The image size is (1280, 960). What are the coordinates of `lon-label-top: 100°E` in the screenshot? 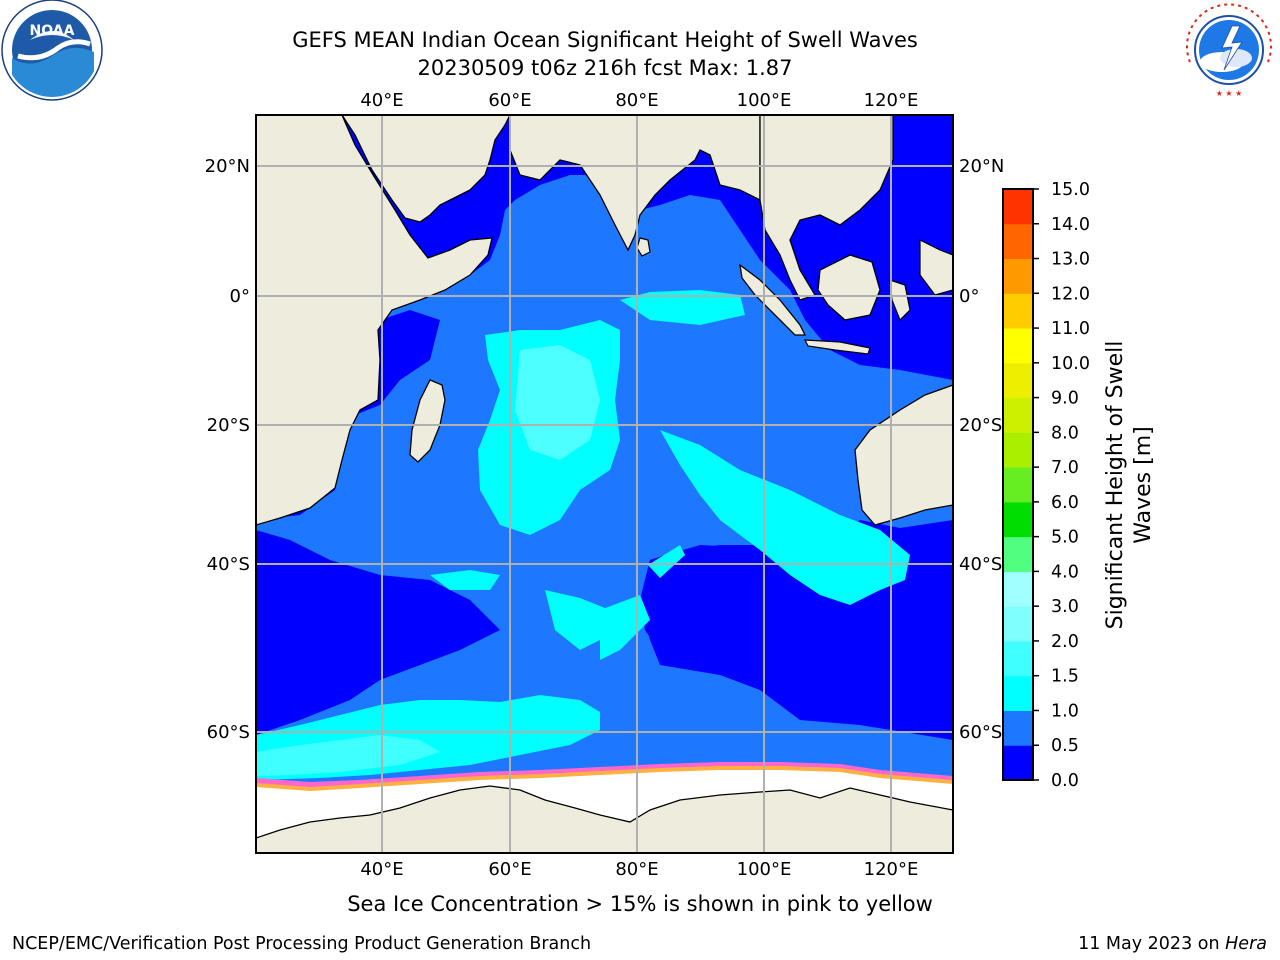 It's located at (764, 100).